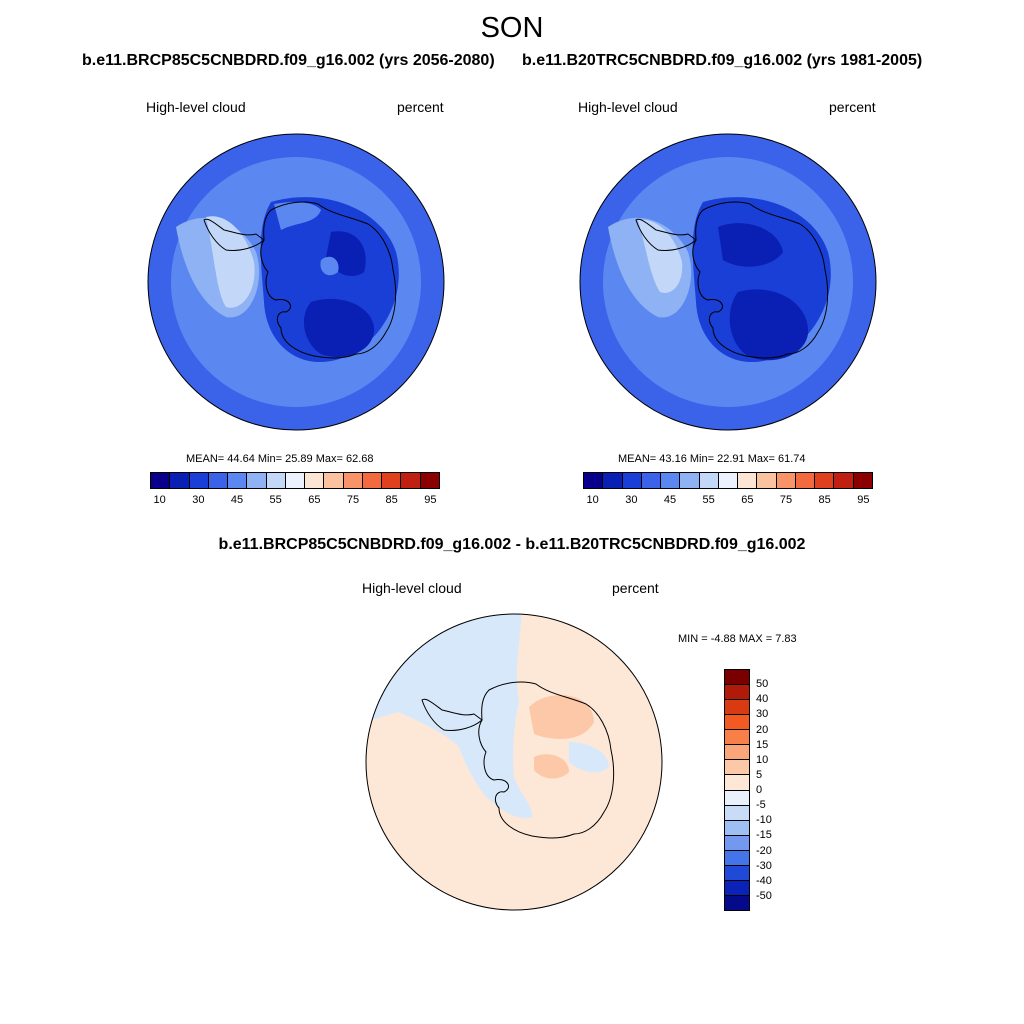 The width and height of the screenshot is (1024, 1024). Describe the element at coordinates (824, 500) in the screenshot. I see `colorbar-tick-label: 85` at that location.